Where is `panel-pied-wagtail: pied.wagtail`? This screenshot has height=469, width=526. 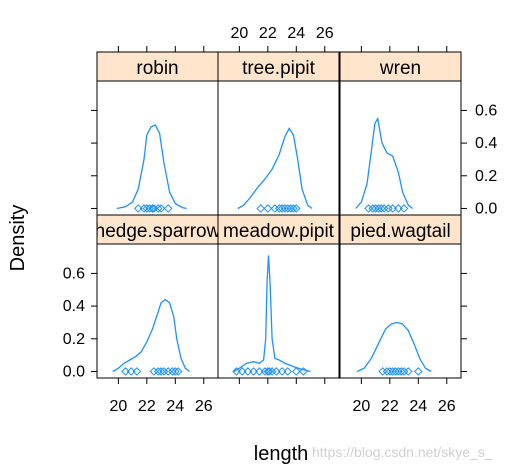
panel-pied-wagtail: pied.wagtail is located at coordinates (400, 296).